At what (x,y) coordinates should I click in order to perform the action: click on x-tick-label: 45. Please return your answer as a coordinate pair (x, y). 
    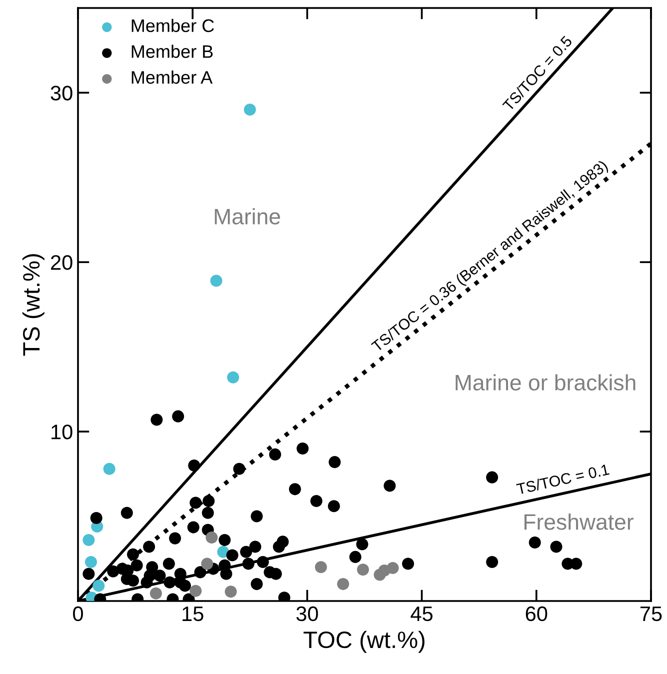
    Looking at the image, I should click on (421, 614).